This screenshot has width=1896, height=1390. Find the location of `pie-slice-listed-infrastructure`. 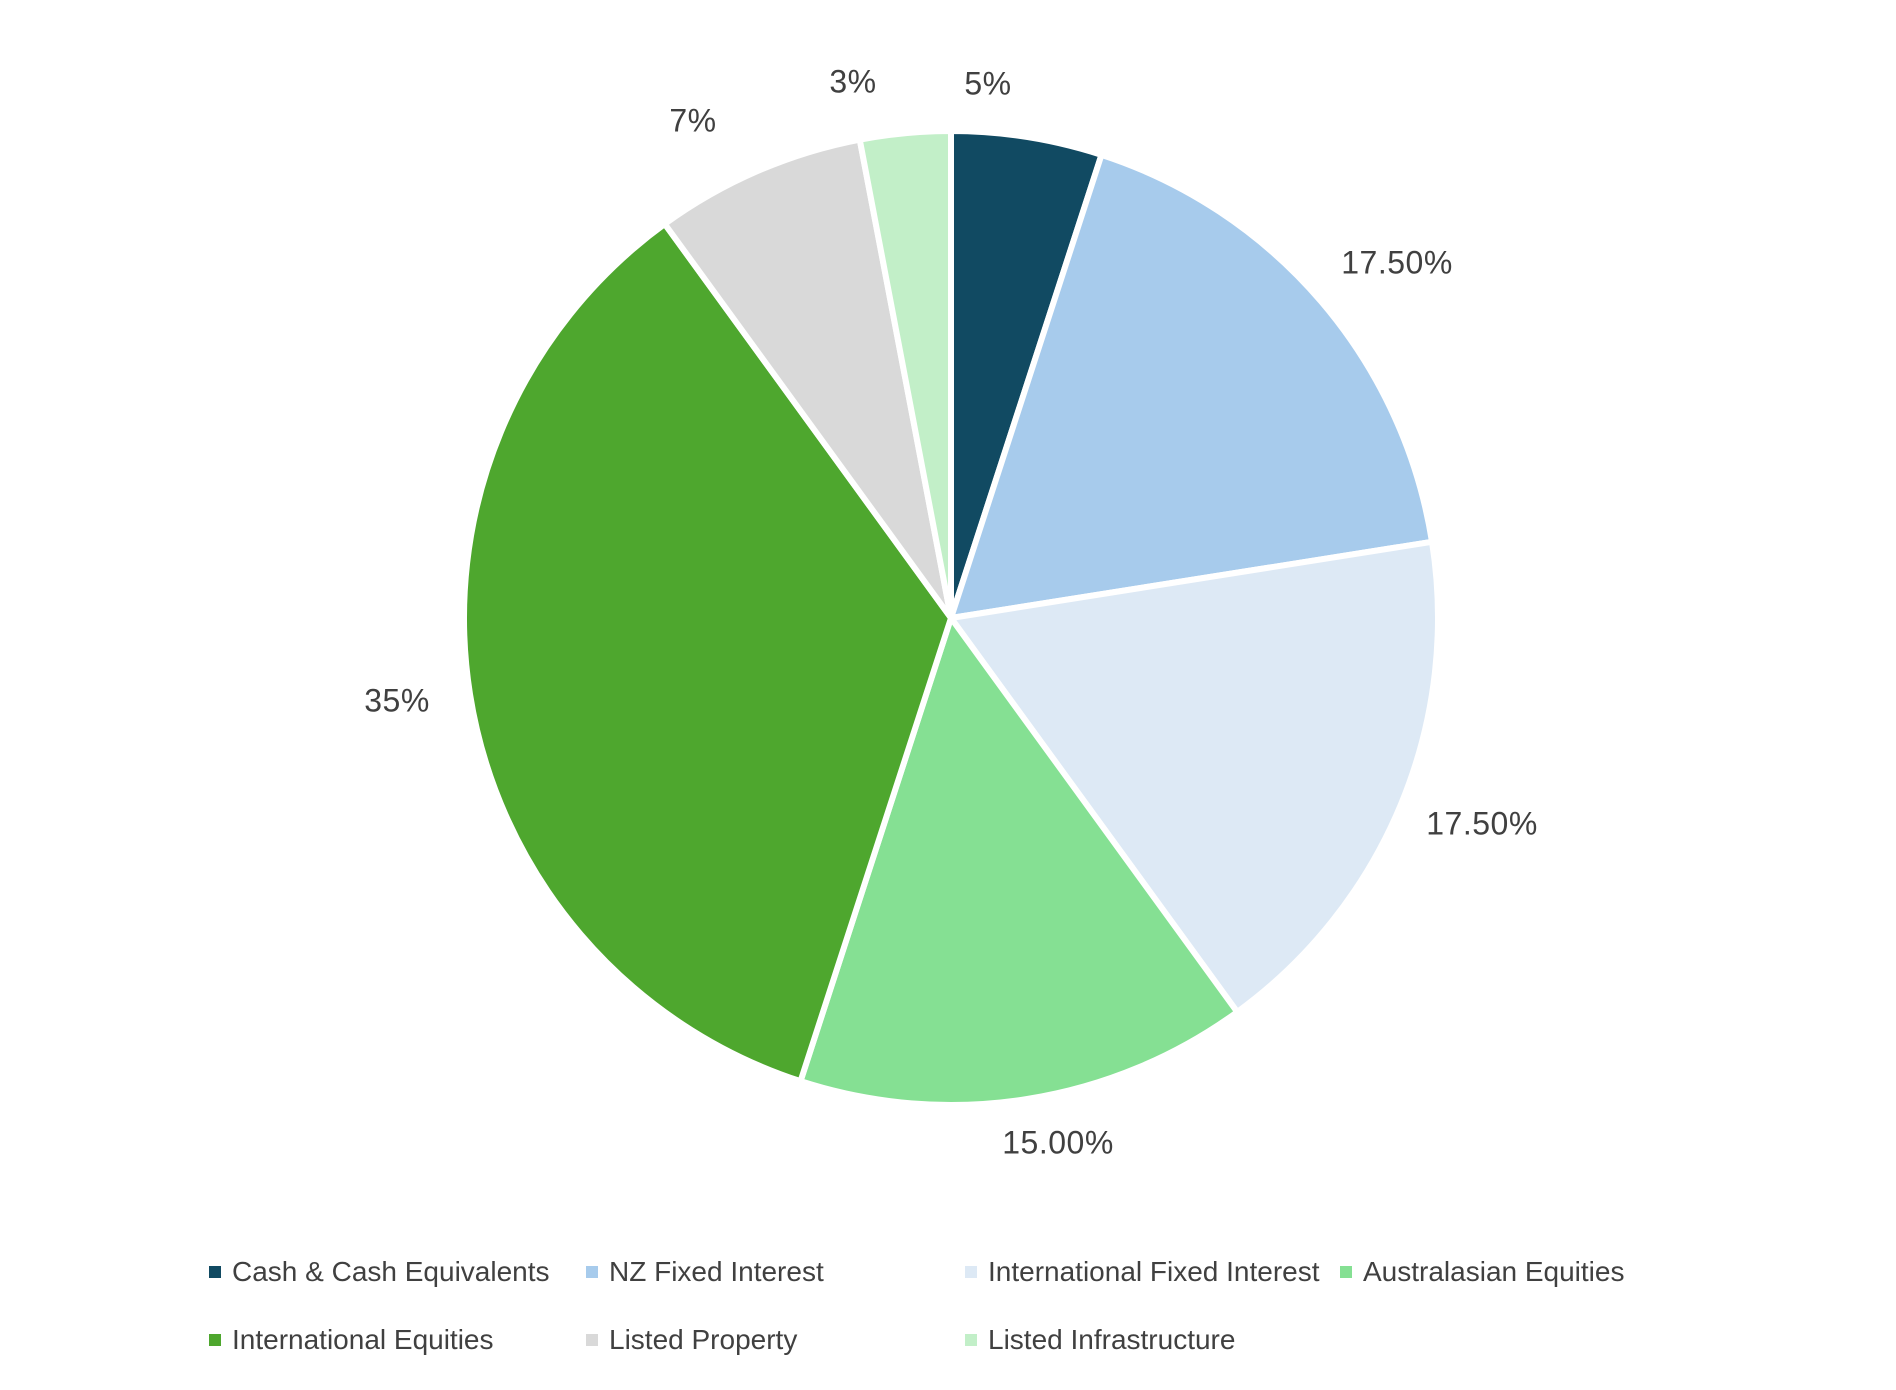

pie-slice-listed-infrastructure is located at coordinates (905, 374).